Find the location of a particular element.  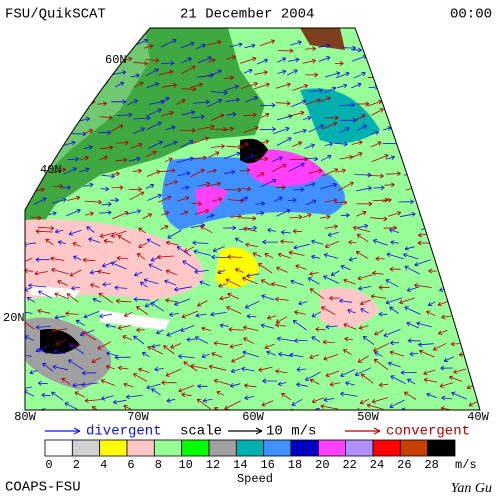

pink-area is located at coordinates (350, 307).